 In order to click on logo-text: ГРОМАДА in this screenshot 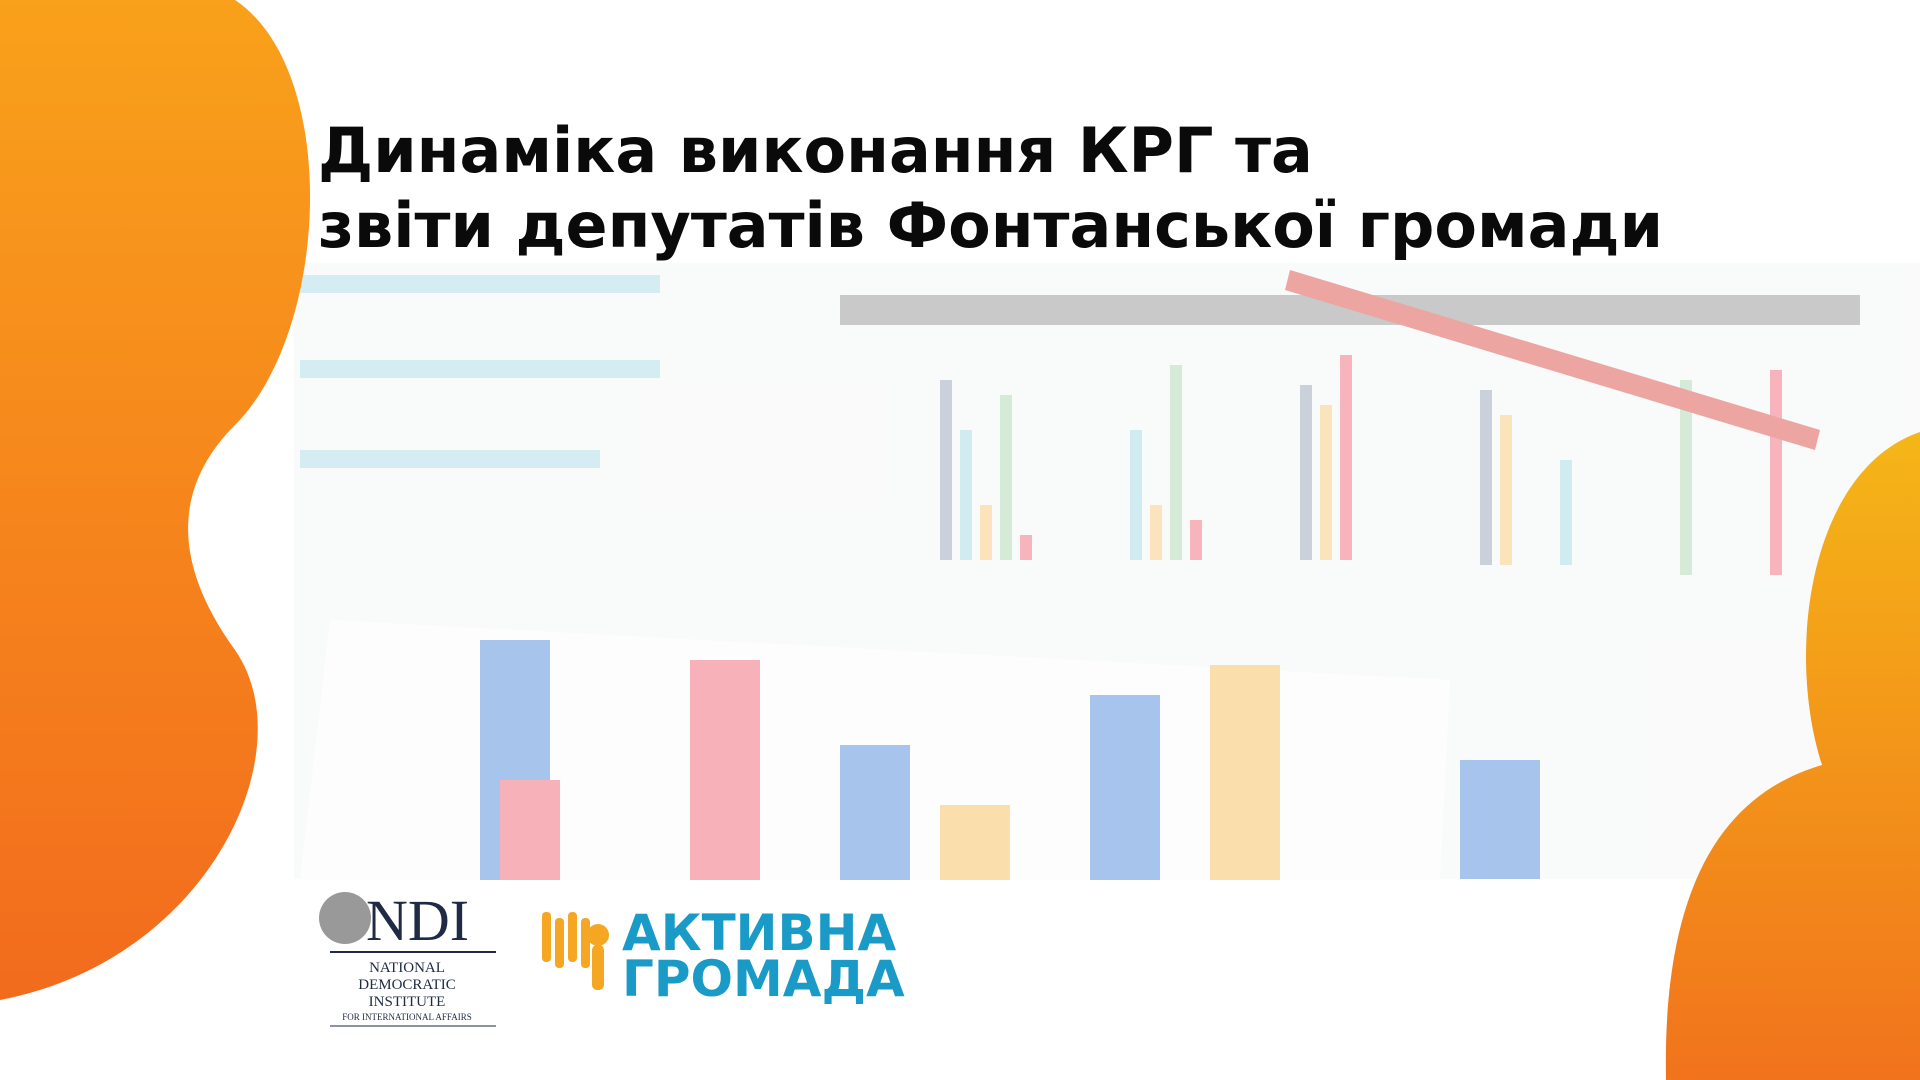, I will do `click(763, 979)`.